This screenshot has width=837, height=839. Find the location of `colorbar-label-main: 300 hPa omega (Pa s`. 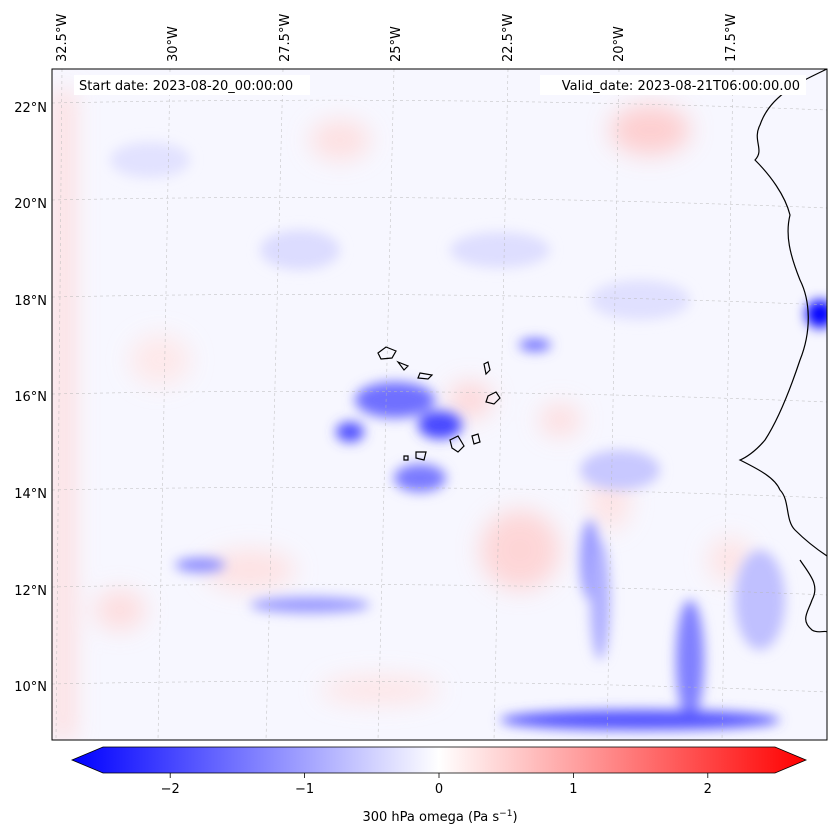

colorbar-label-main: 300 hPa omega (Pa s is located at coordinates (430, 817).